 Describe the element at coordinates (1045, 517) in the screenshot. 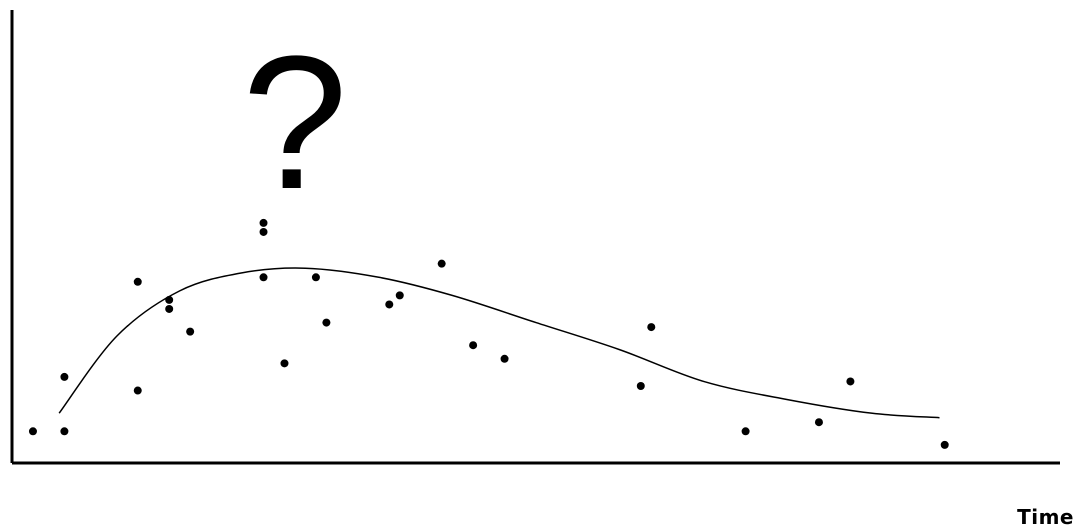

I see `x-axis-label: Time` at that location.